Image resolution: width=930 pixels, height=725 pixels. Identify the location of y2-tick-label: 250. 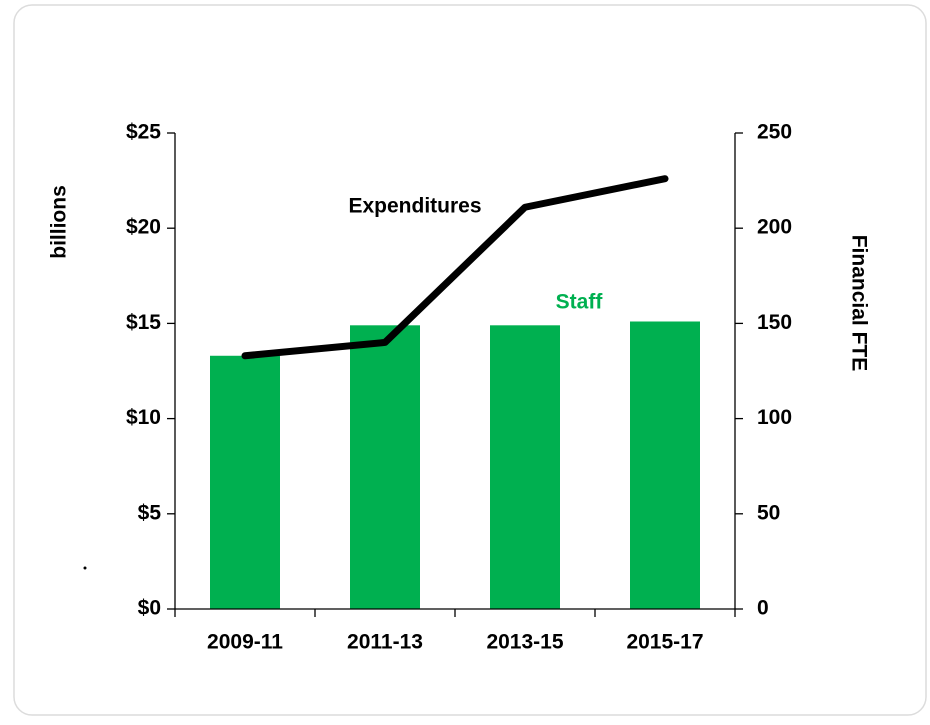
(774, 132).